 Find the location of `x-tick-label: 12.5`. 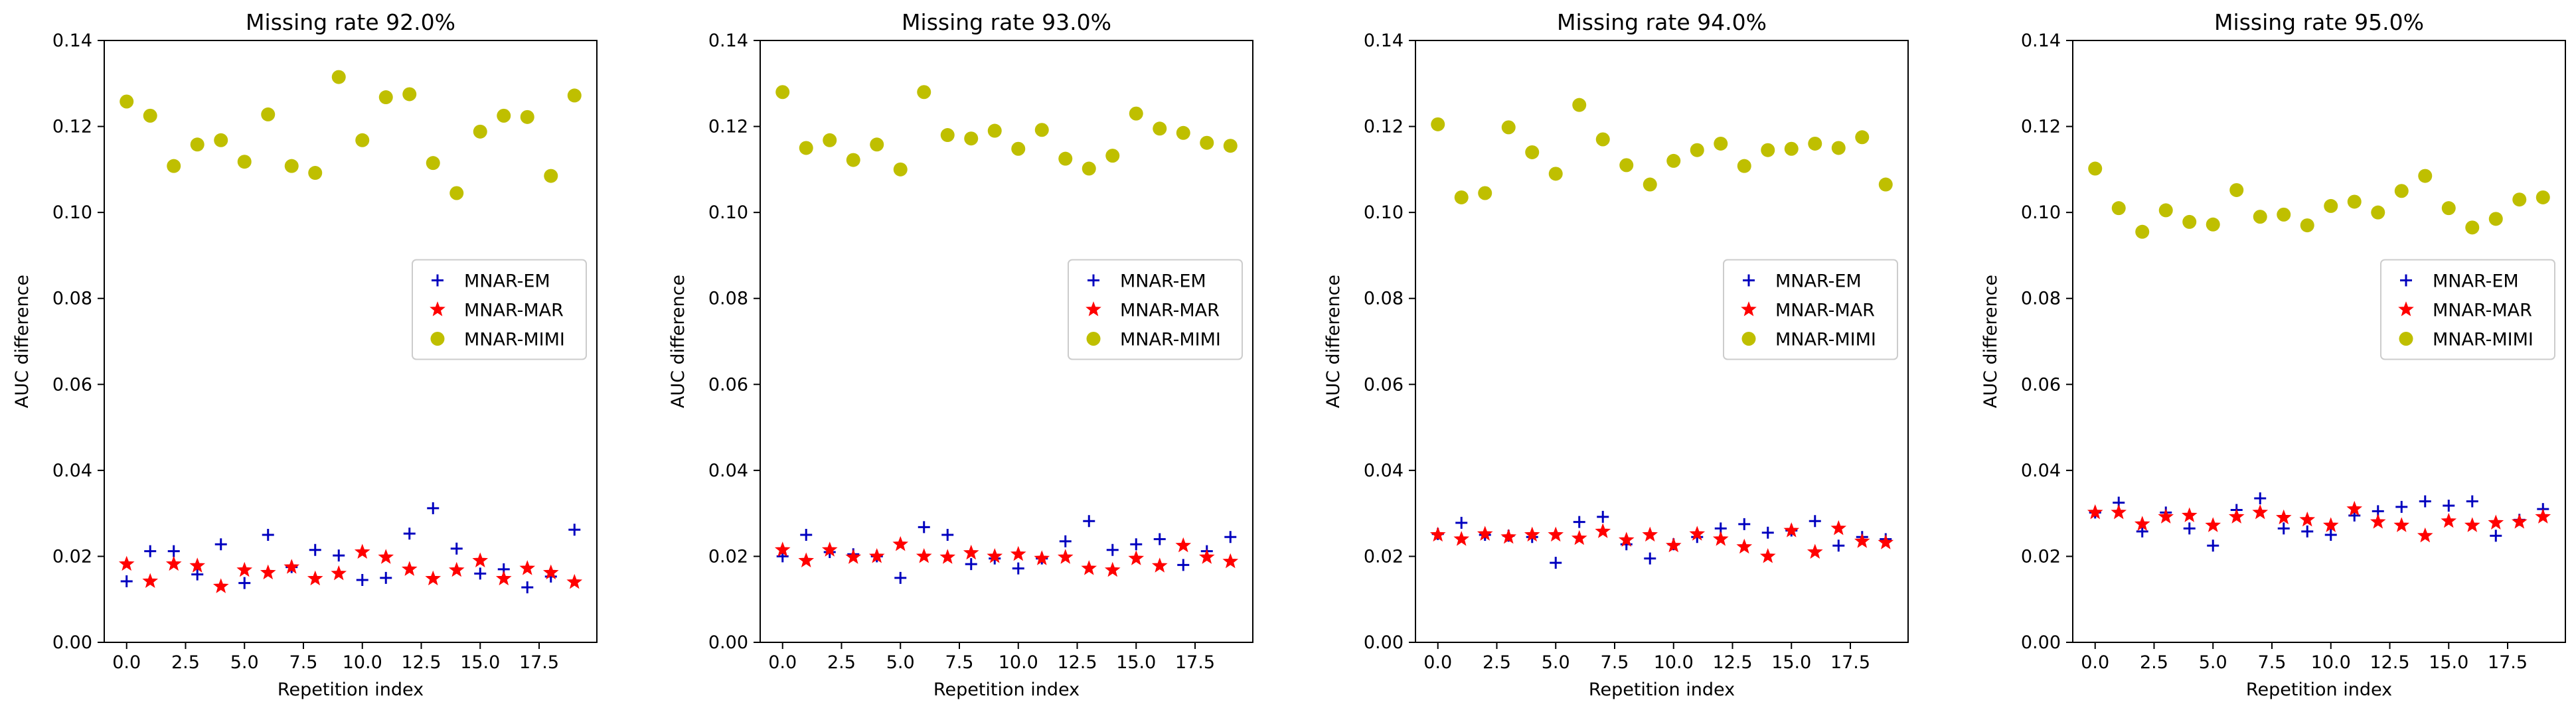

x-tick-label: 12.5 is located at coordinates (2389, 662).